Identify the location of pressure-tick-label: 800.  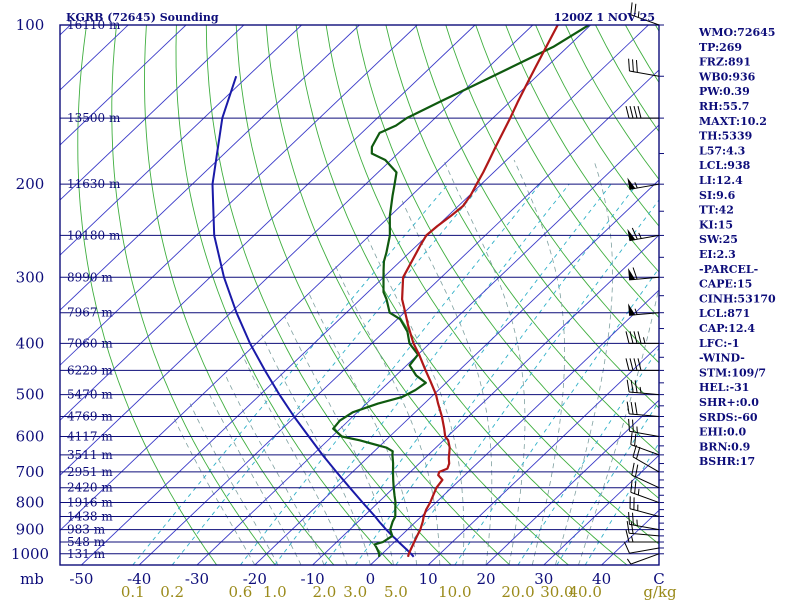
(30, 503).